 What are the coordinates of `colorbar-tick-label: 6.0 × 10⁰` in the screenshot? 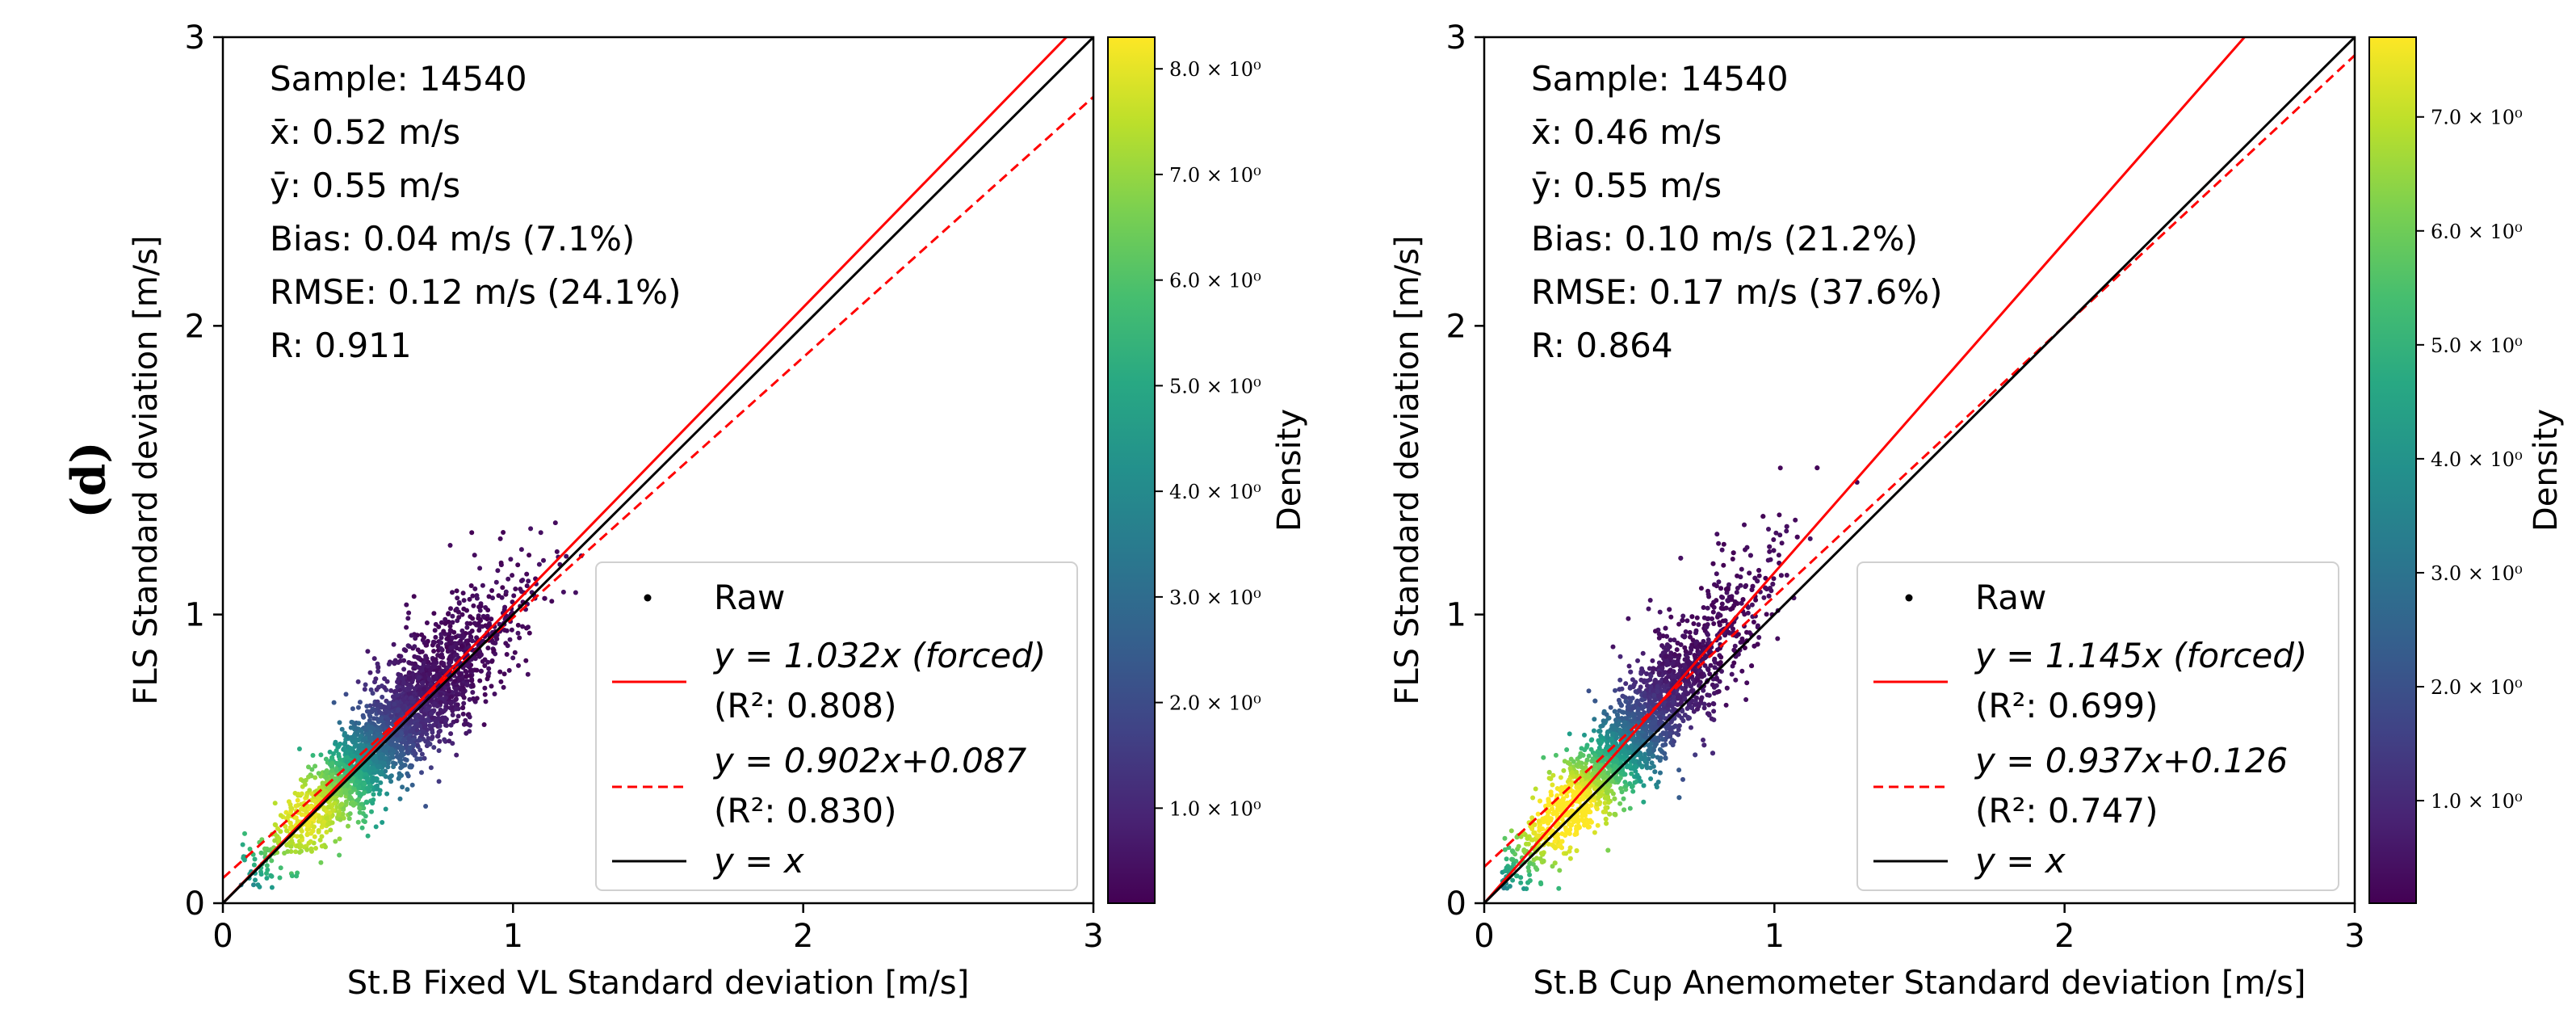 It's located at (1215, 281).